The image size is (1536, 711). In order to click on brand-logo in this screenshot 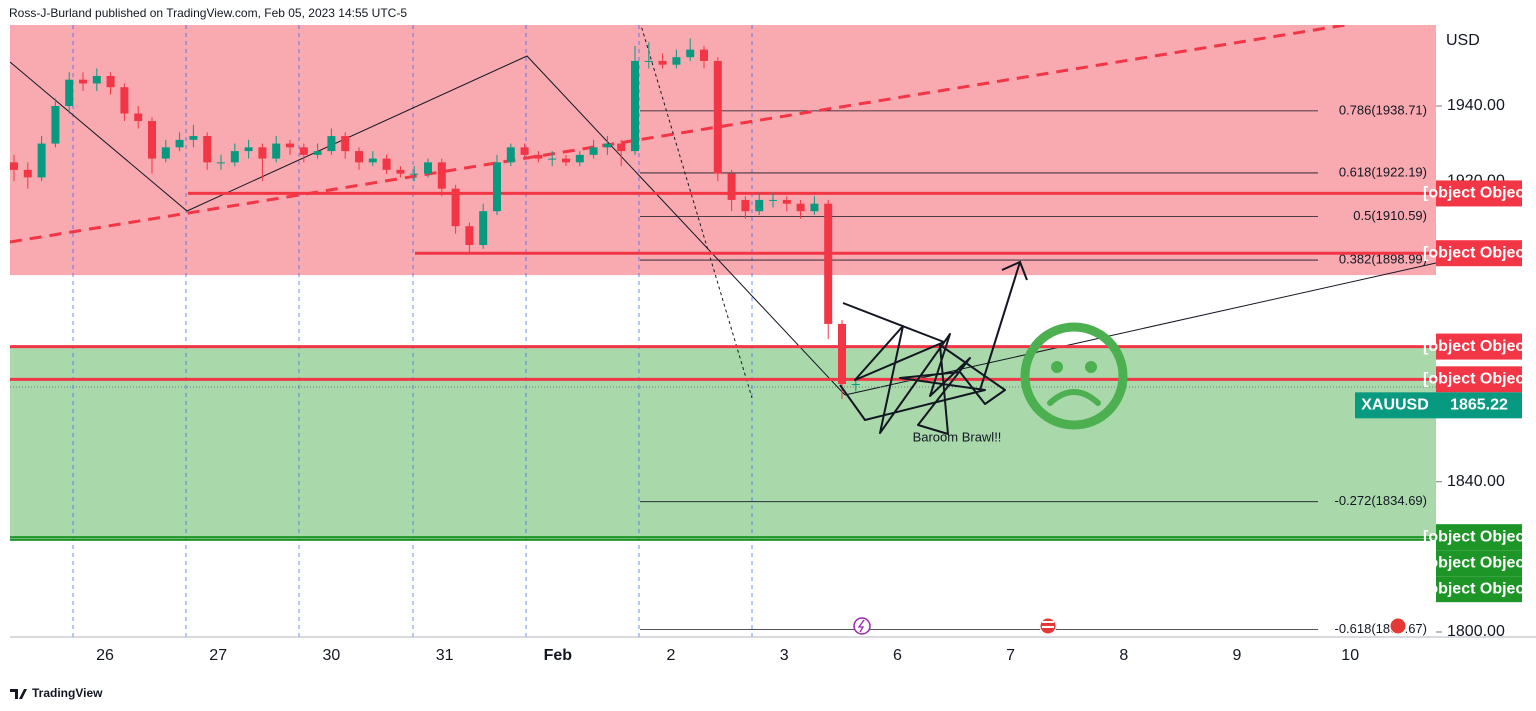, I will do `click(18, 694)`.